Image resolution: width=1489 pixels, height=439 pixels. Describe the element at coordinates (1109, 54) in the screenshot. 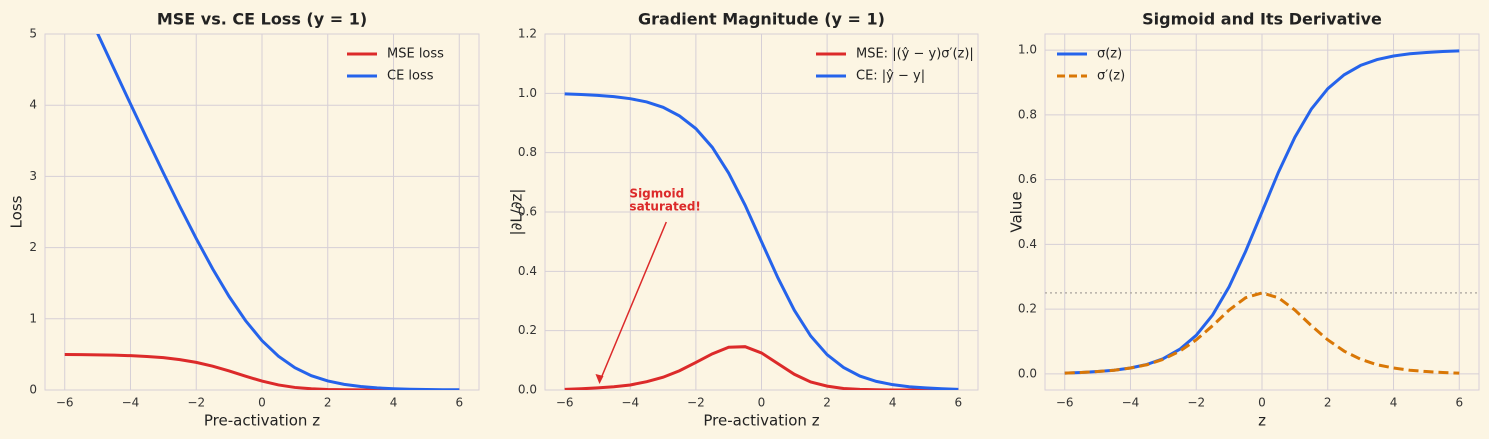

I see `legend-label: σ(z)` at that location.